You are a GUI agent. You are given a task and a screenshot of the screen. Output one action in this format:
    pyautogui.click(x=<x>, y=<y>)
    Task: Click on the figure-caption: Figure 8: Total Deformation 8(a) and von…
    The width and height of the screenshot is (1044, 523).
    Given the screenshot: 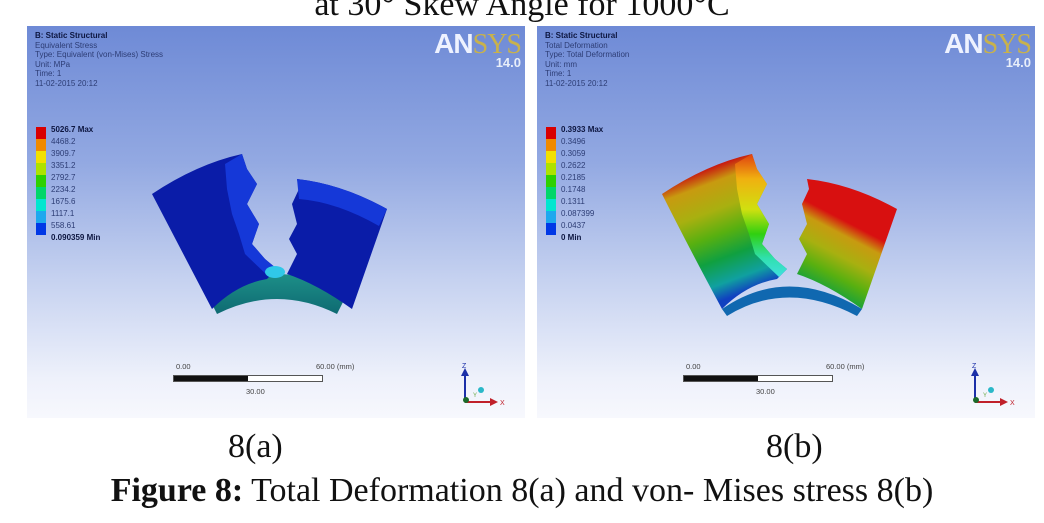 What is the action you would take?
    pyautogui.click(x=522, y=491)
    